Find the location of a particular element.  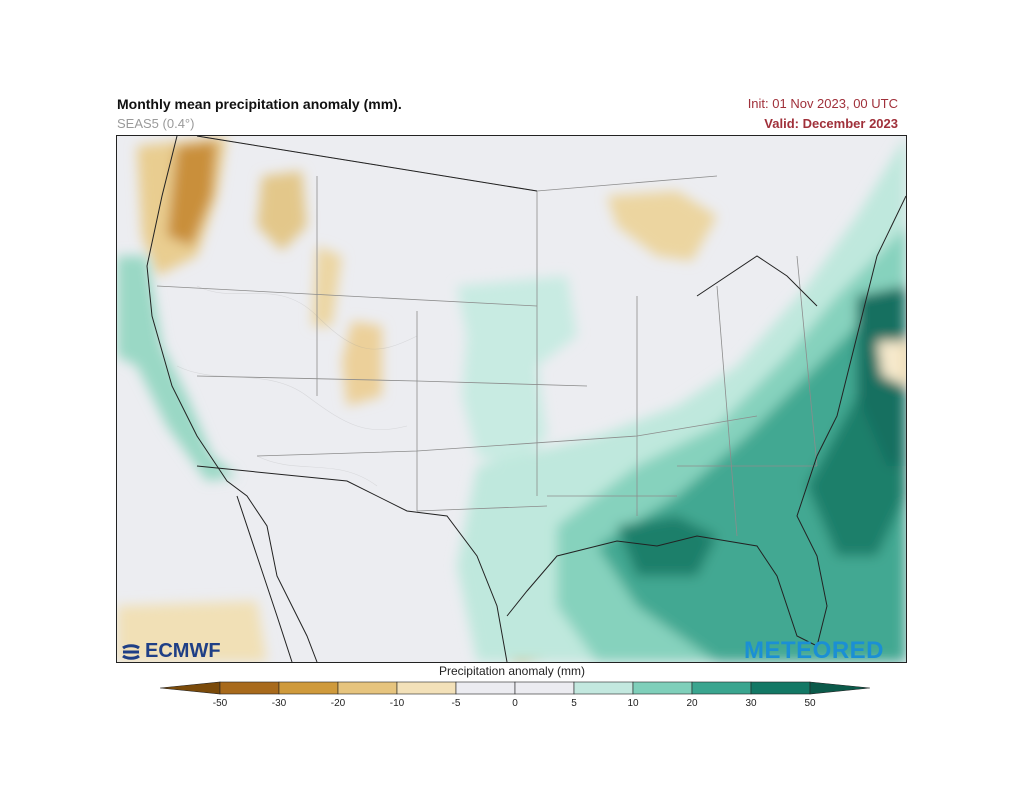

colorbar-tick-label: 20 is located at coordinates (692, 703).